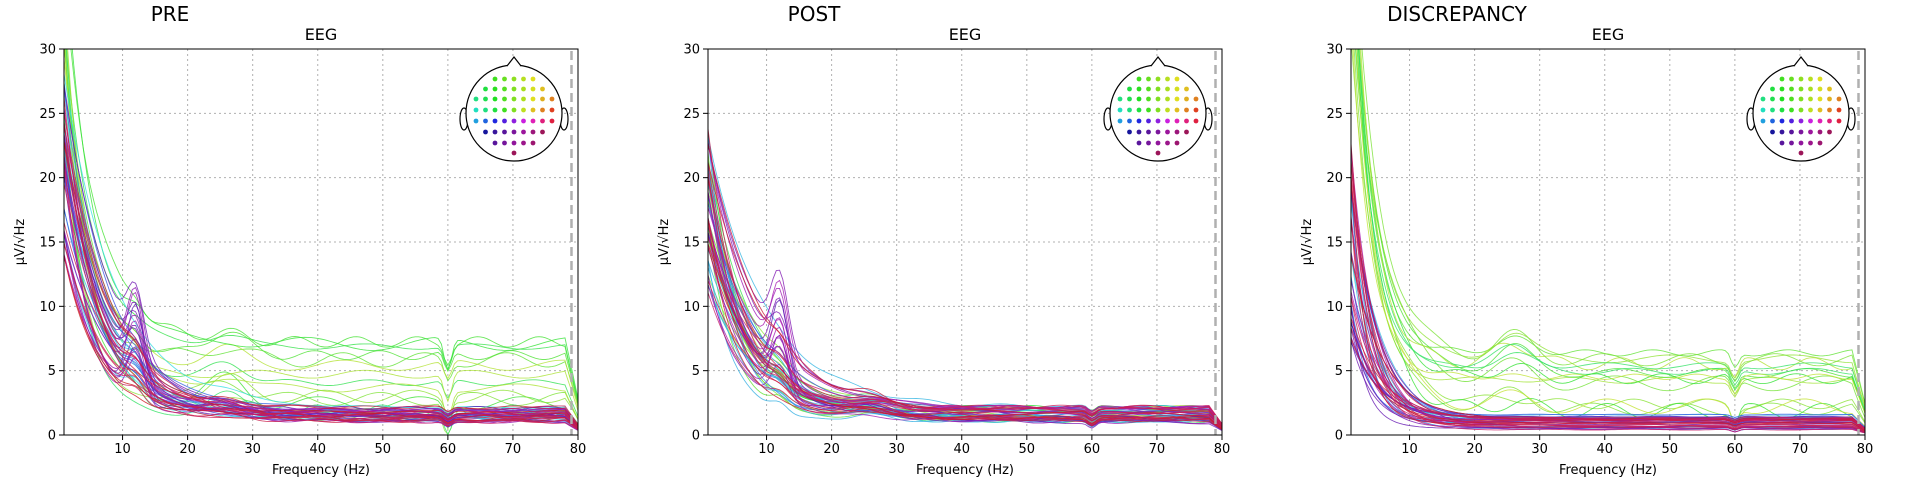  Describe the element at coordinates (1604, 449) in the screenshot. I see `x-tick-label: 40` at that location.